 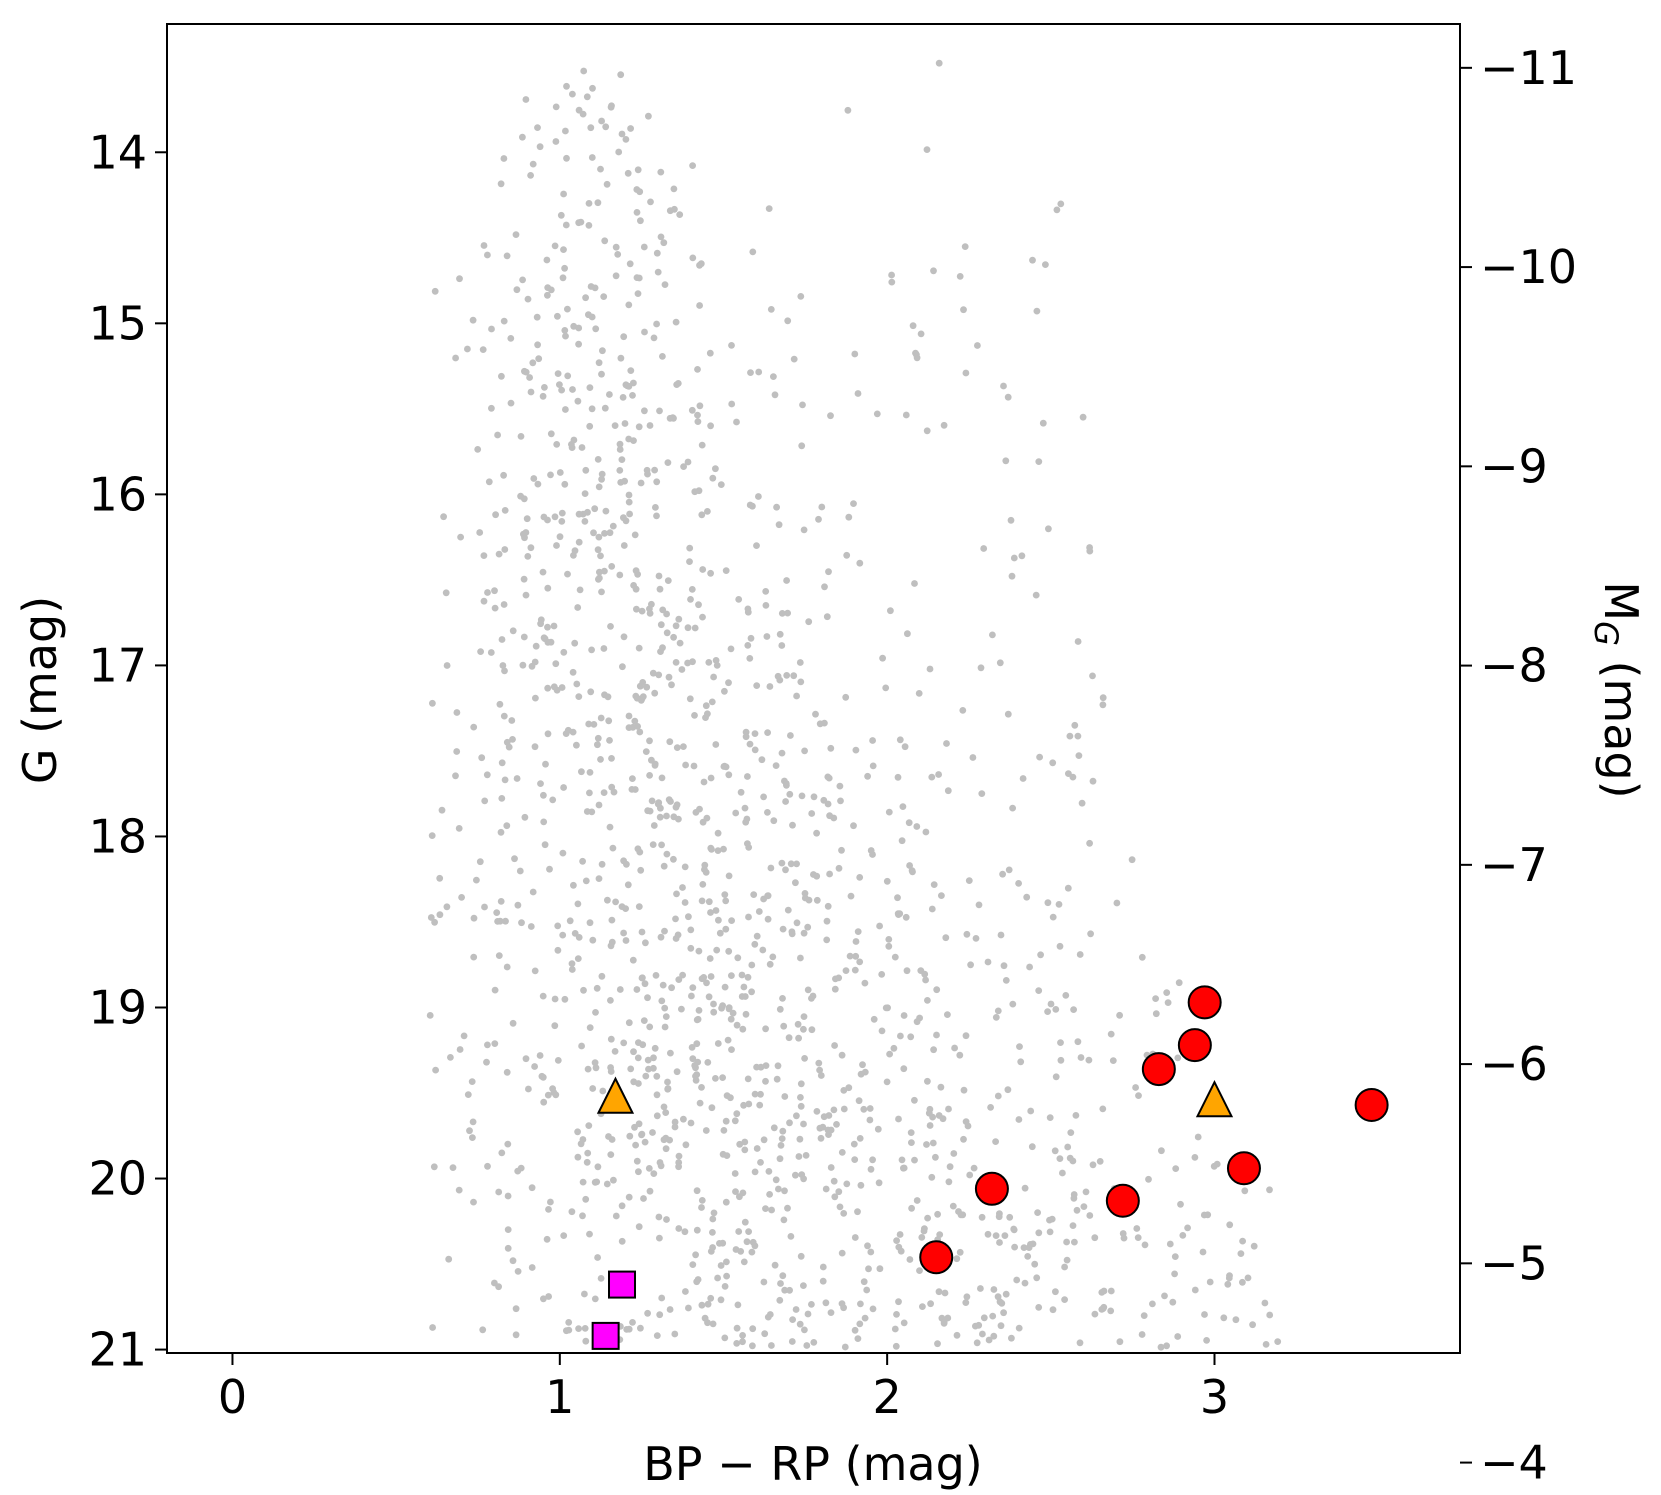 What do you see at coordinates (117, 1179) in the screenshot?
I see `left-y-tick-label: 20` at bounding box center [117, 1179].